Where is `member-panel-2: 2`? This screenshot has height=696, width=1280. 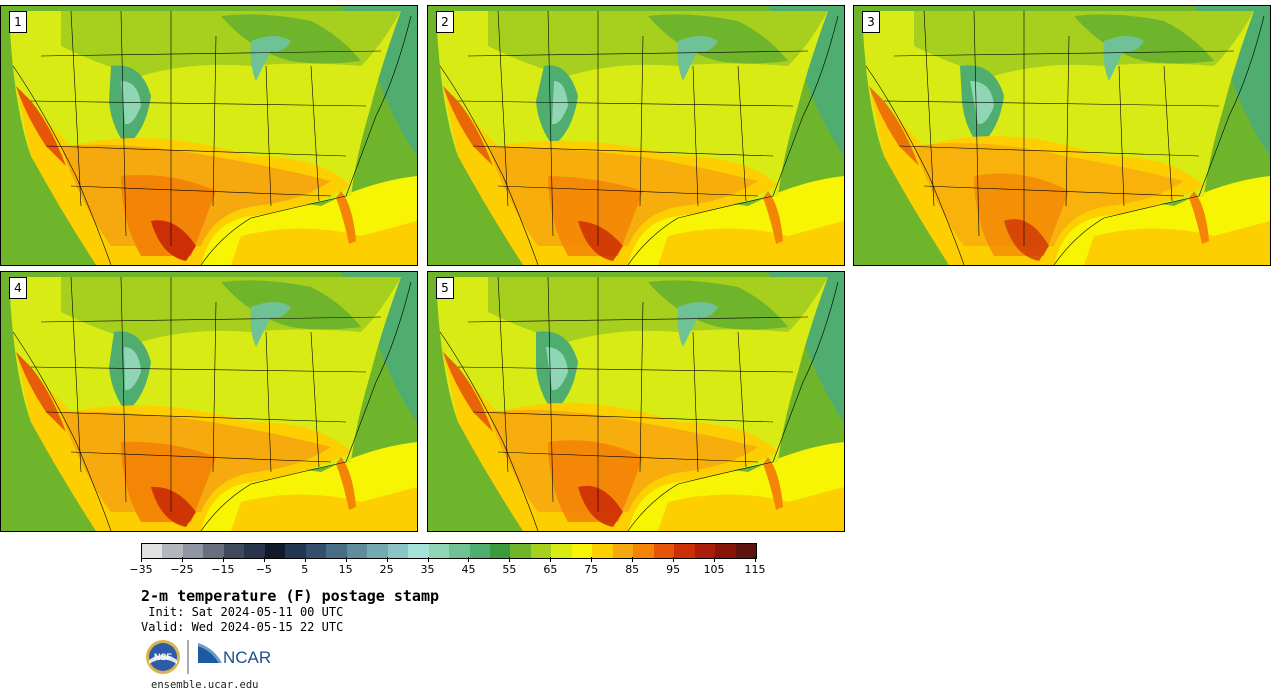
member-panel-2: 2 is located at coordinates (636, 135).